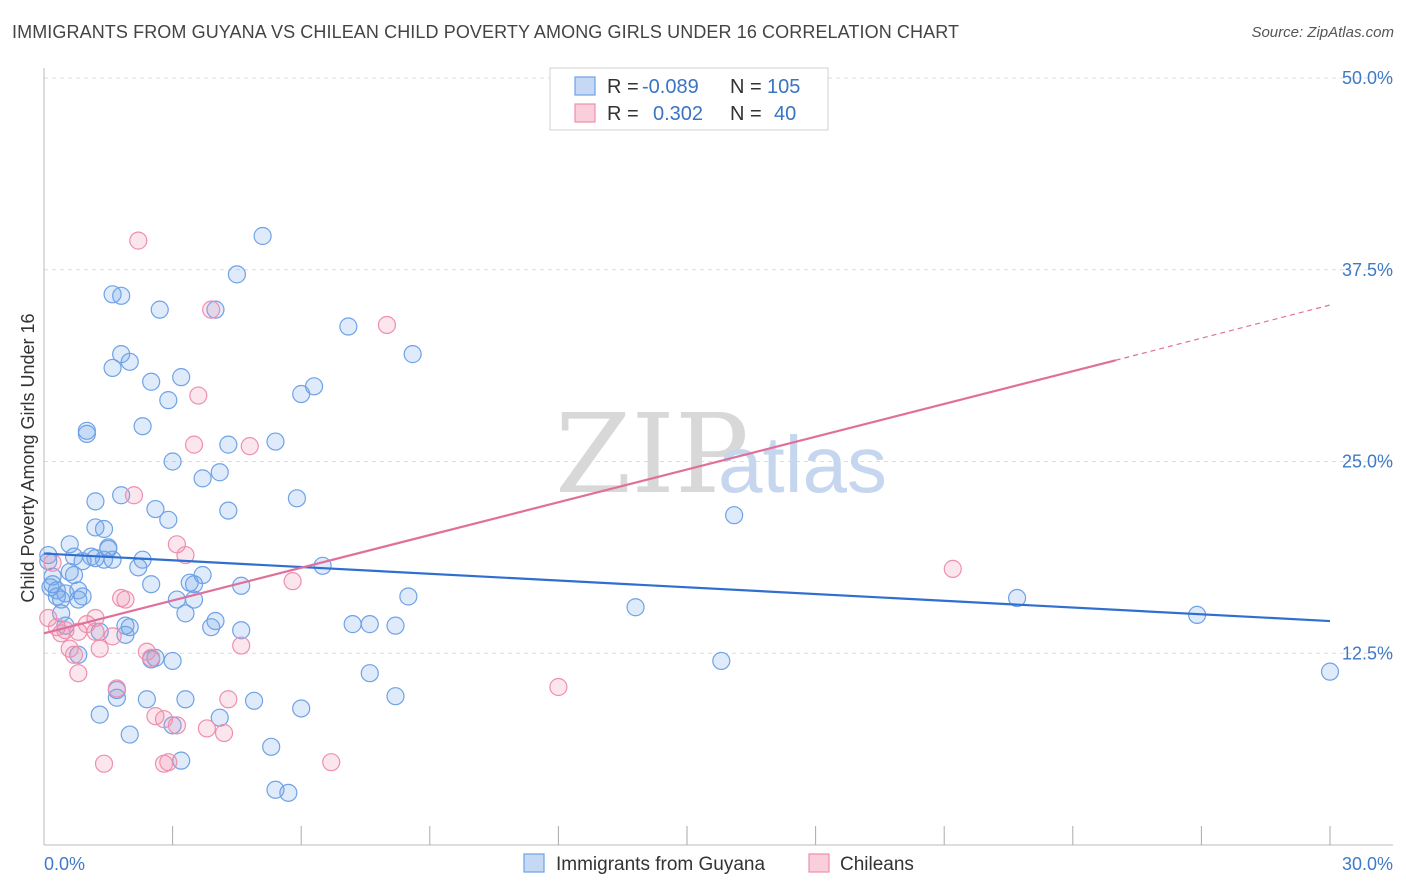  What do you see at coordinates (652, 454) in the screenshot?
I see `watermark-zip: ZIP` at bounding box center [652, 454].